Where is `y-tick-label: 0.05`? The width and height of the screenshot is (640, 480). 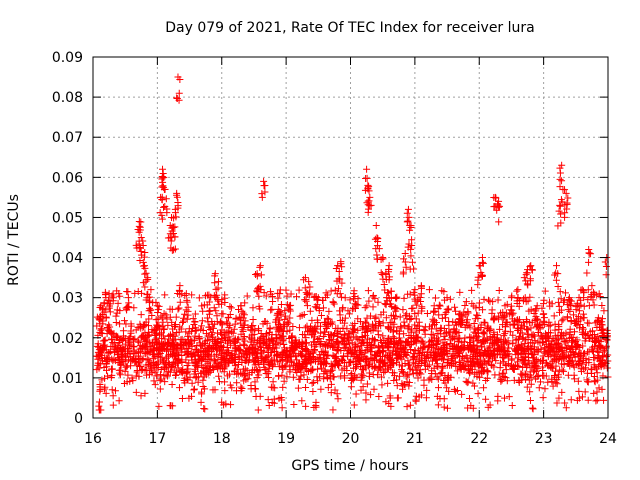 y-tick-label: 0.05 is located at coordinates (67, 218).